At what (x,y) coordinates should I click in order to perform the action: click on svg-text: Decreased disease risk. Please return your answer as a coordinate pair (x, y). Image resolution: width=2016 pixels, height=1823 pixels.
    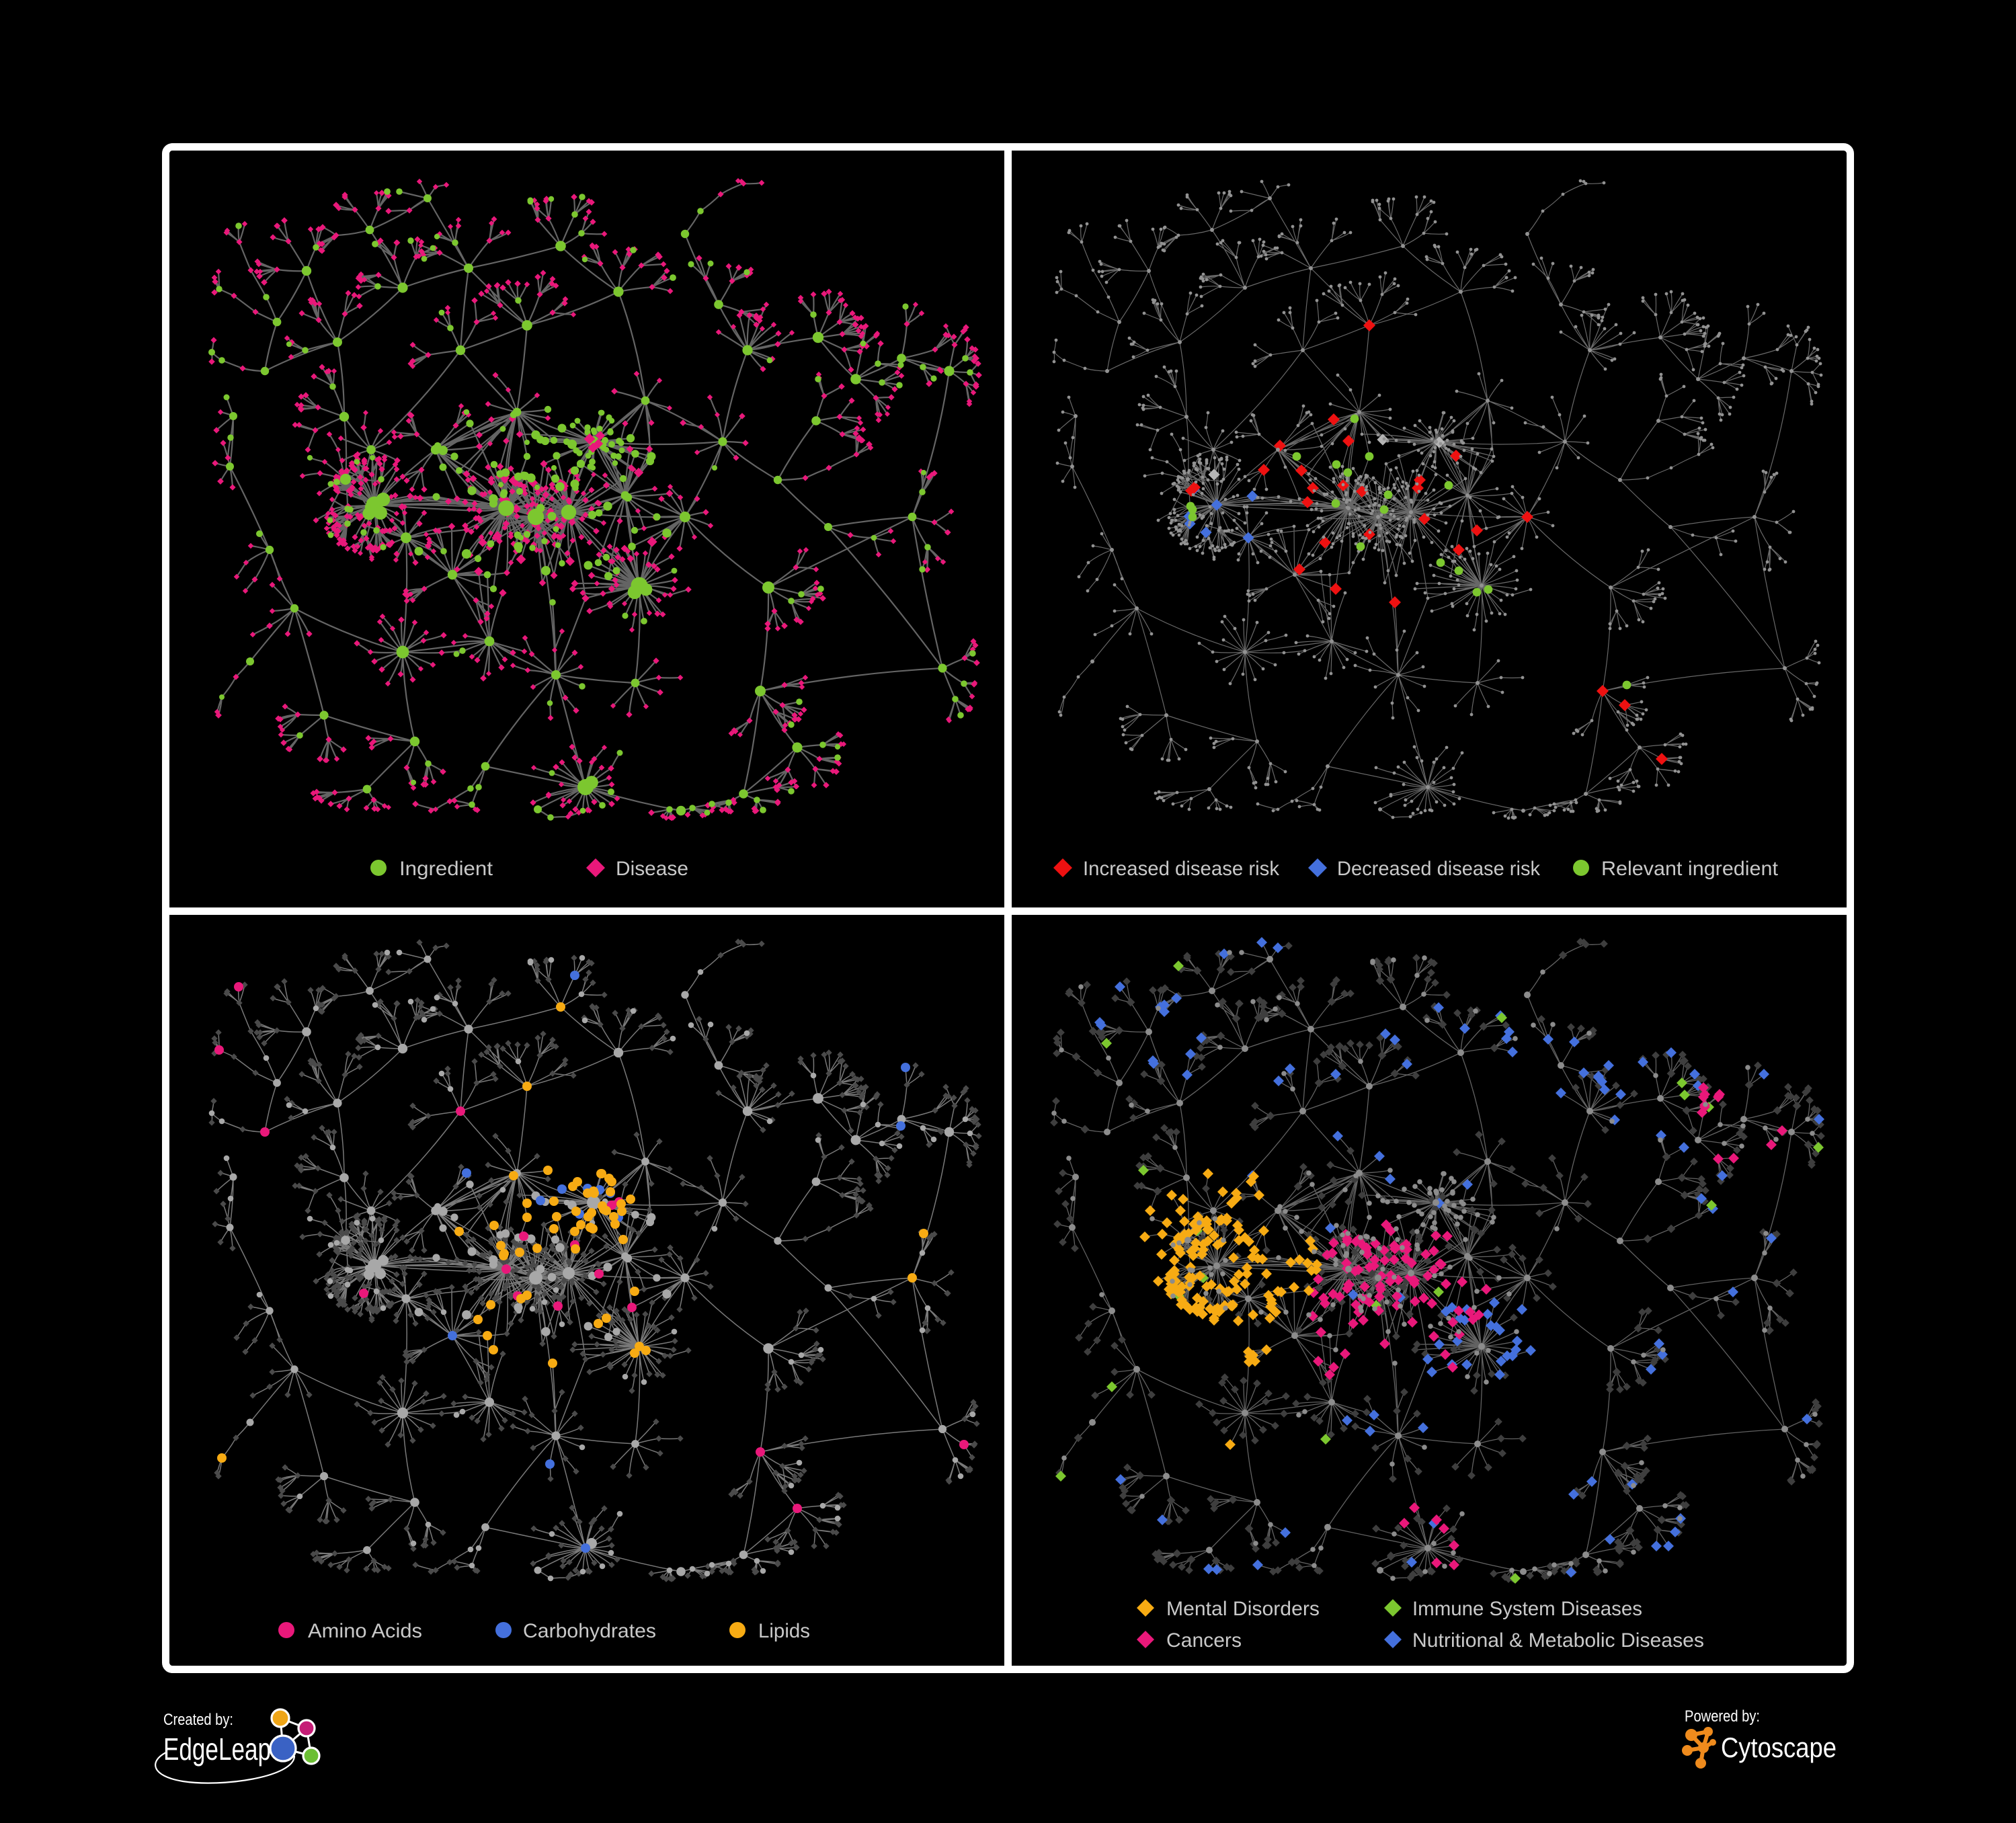
    Looking at the image, I should click on (1439, 869).